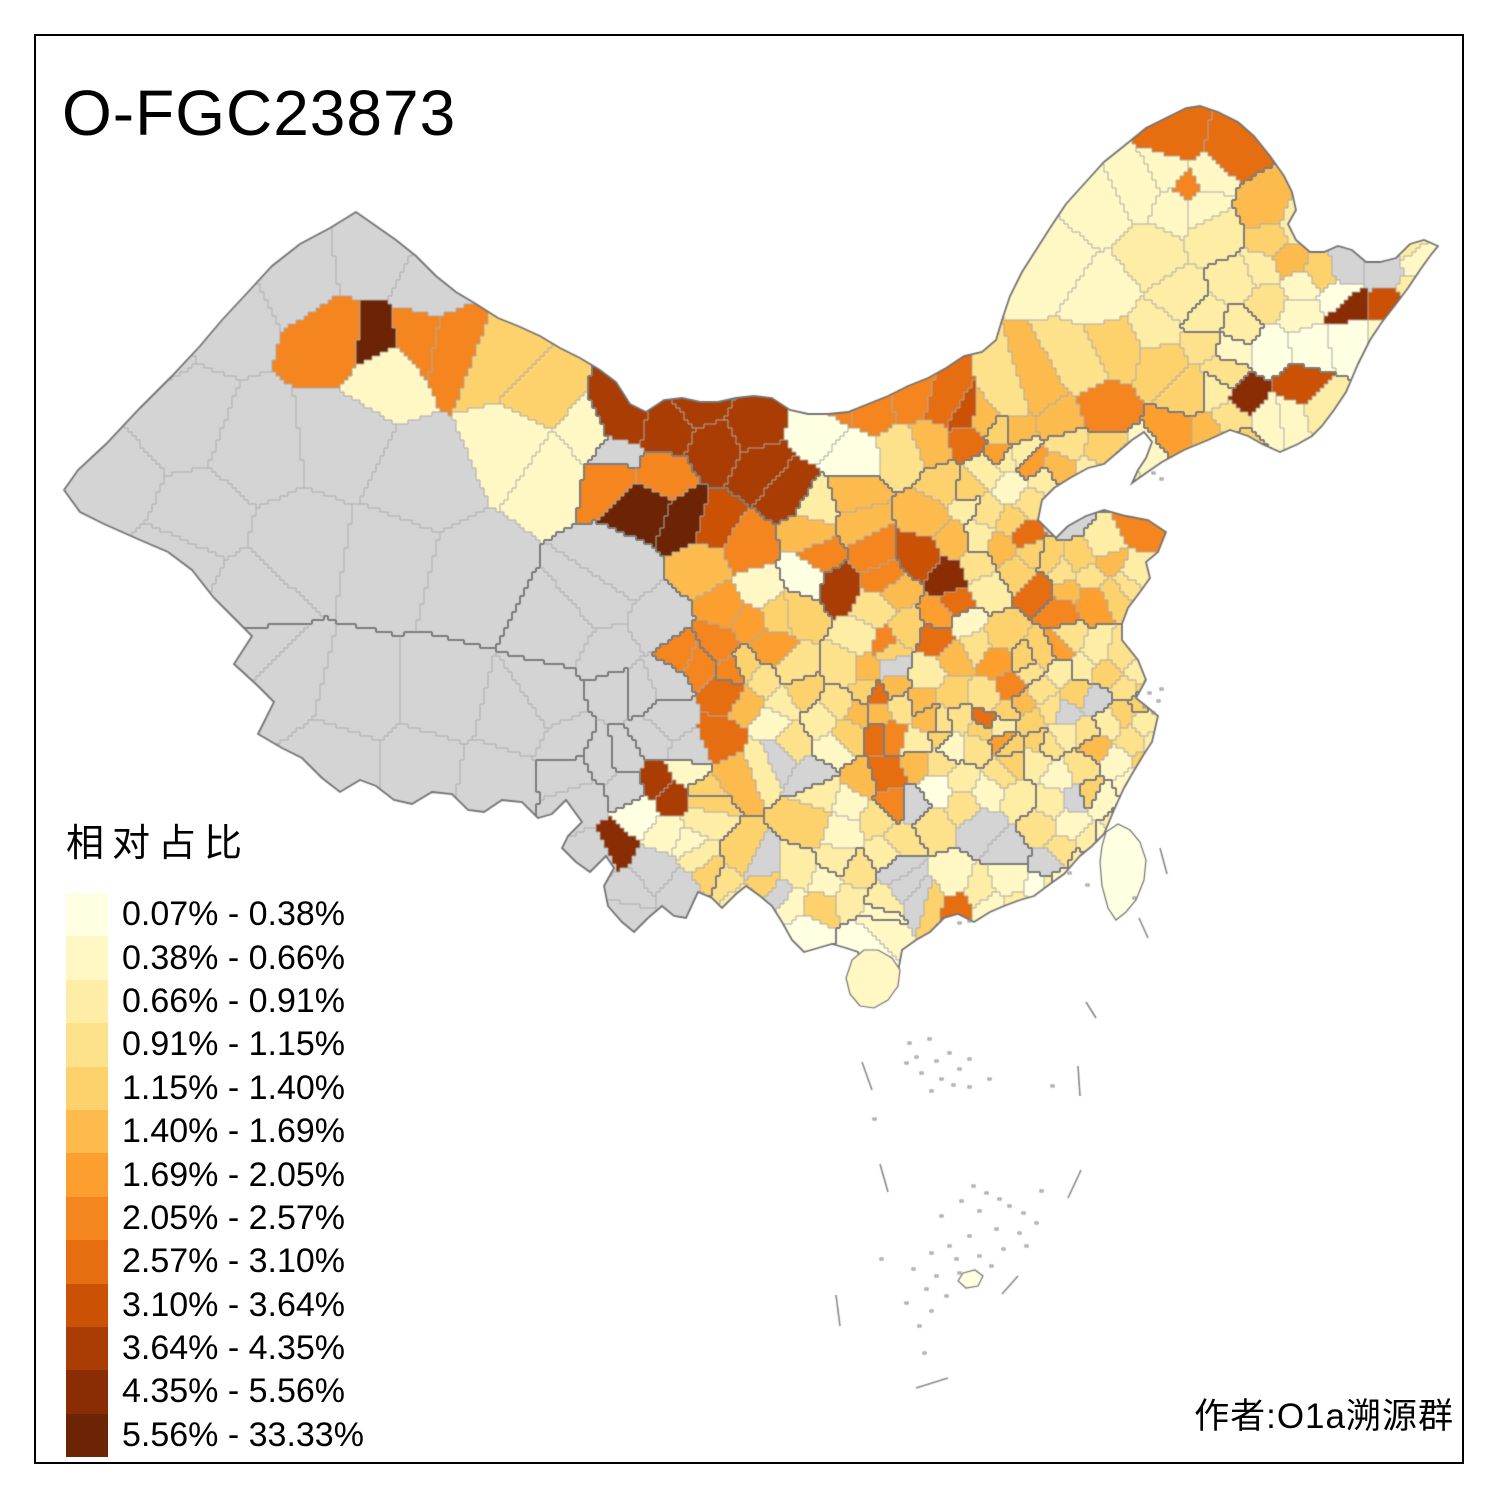  What do you see at coordinates (234, 914) in the screenshot?
I see `legend-range-label: 0.07% - 0.38%` at bounding box center [234, 914].